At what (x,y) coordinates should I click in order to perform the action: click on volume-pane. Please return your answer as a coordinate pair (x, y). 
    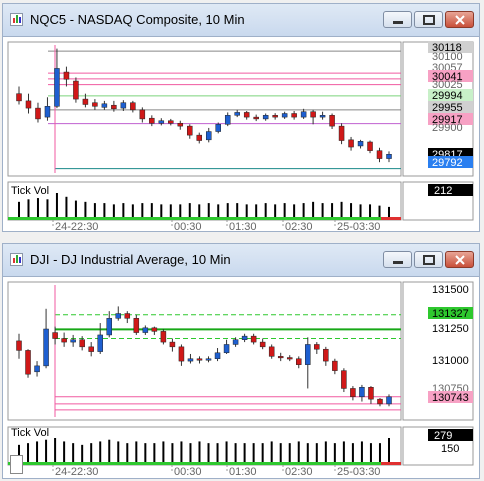
    Looking at the image, I should click on (204, 201).